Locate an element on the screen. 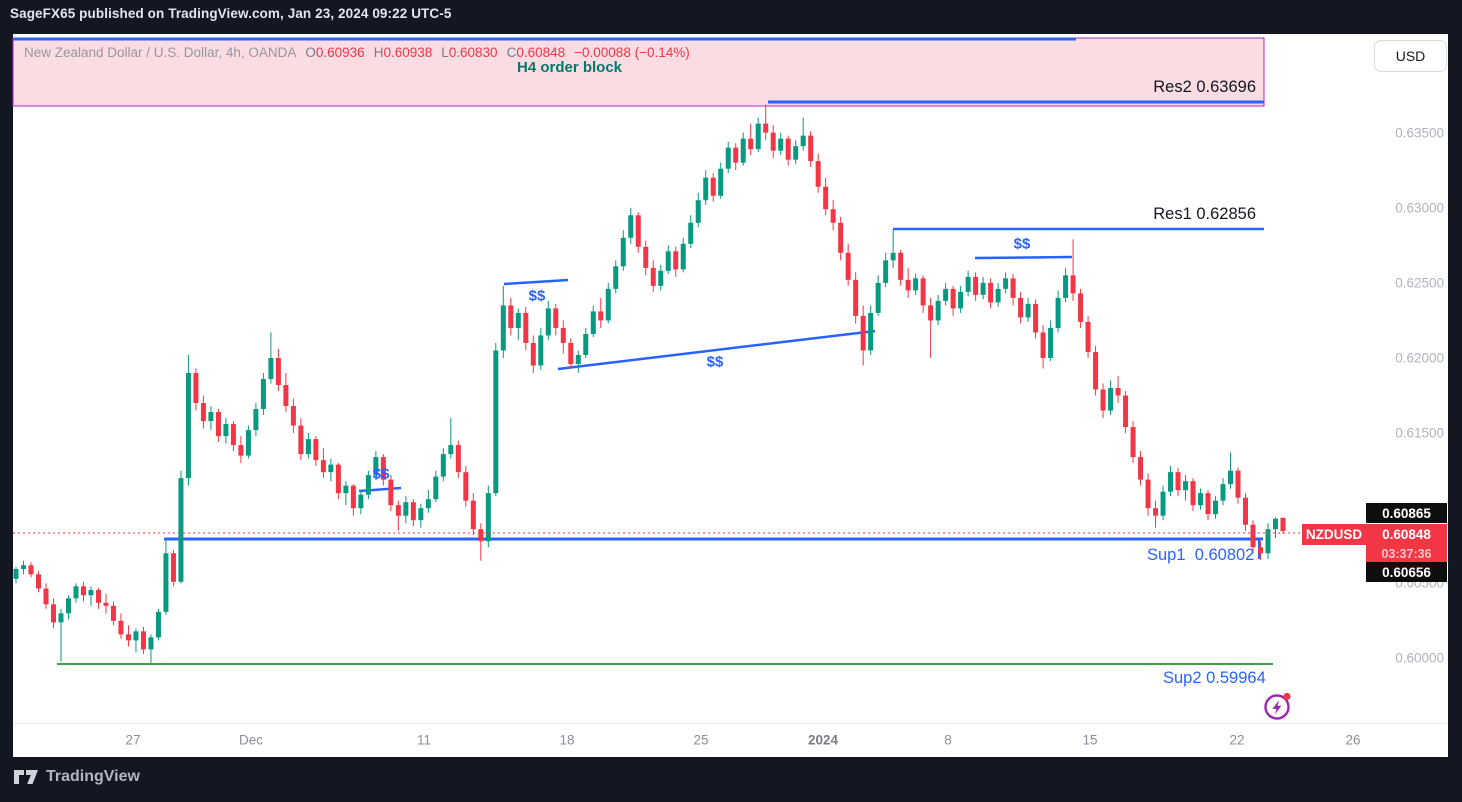  tradingview-logo: TradingView is located at coordinates (77, 777).